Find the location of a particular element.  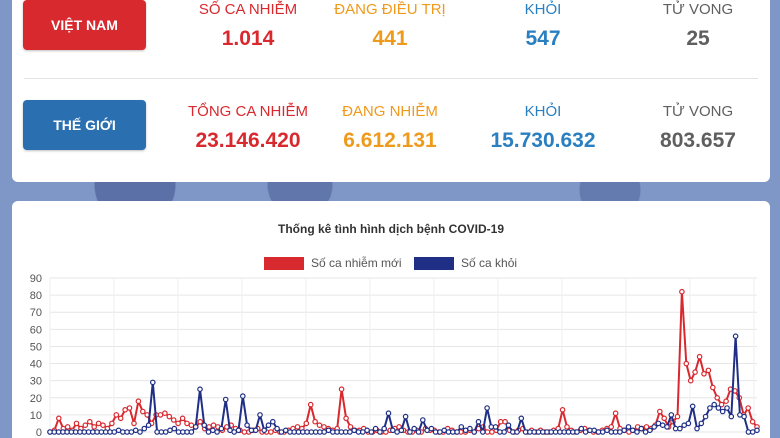

legend-new-cases: Số ca nhiễm mới is located at coordinates (333, 263).